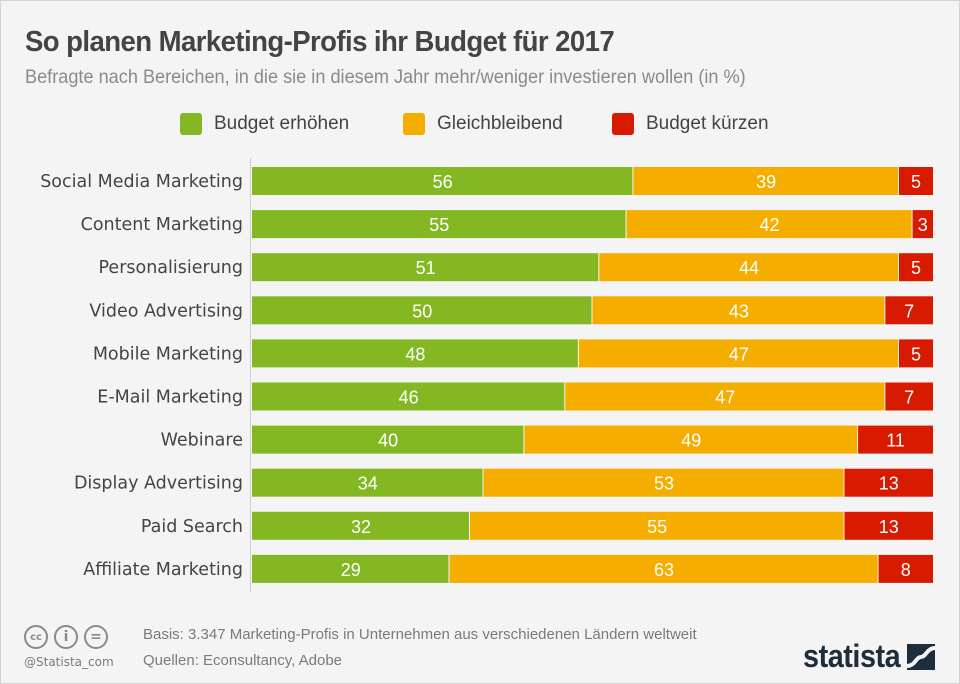 This screenshot has height=684, width=960. I want to click on category-label: Personalisierung, so click(171, 268).